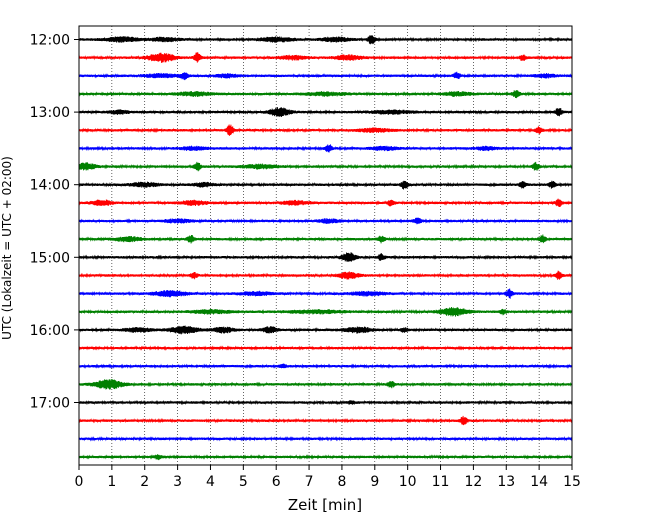  Describe the element at coordinates (341, 482) in the screenshot. I see `x-tick-label-8: 8` at that location.